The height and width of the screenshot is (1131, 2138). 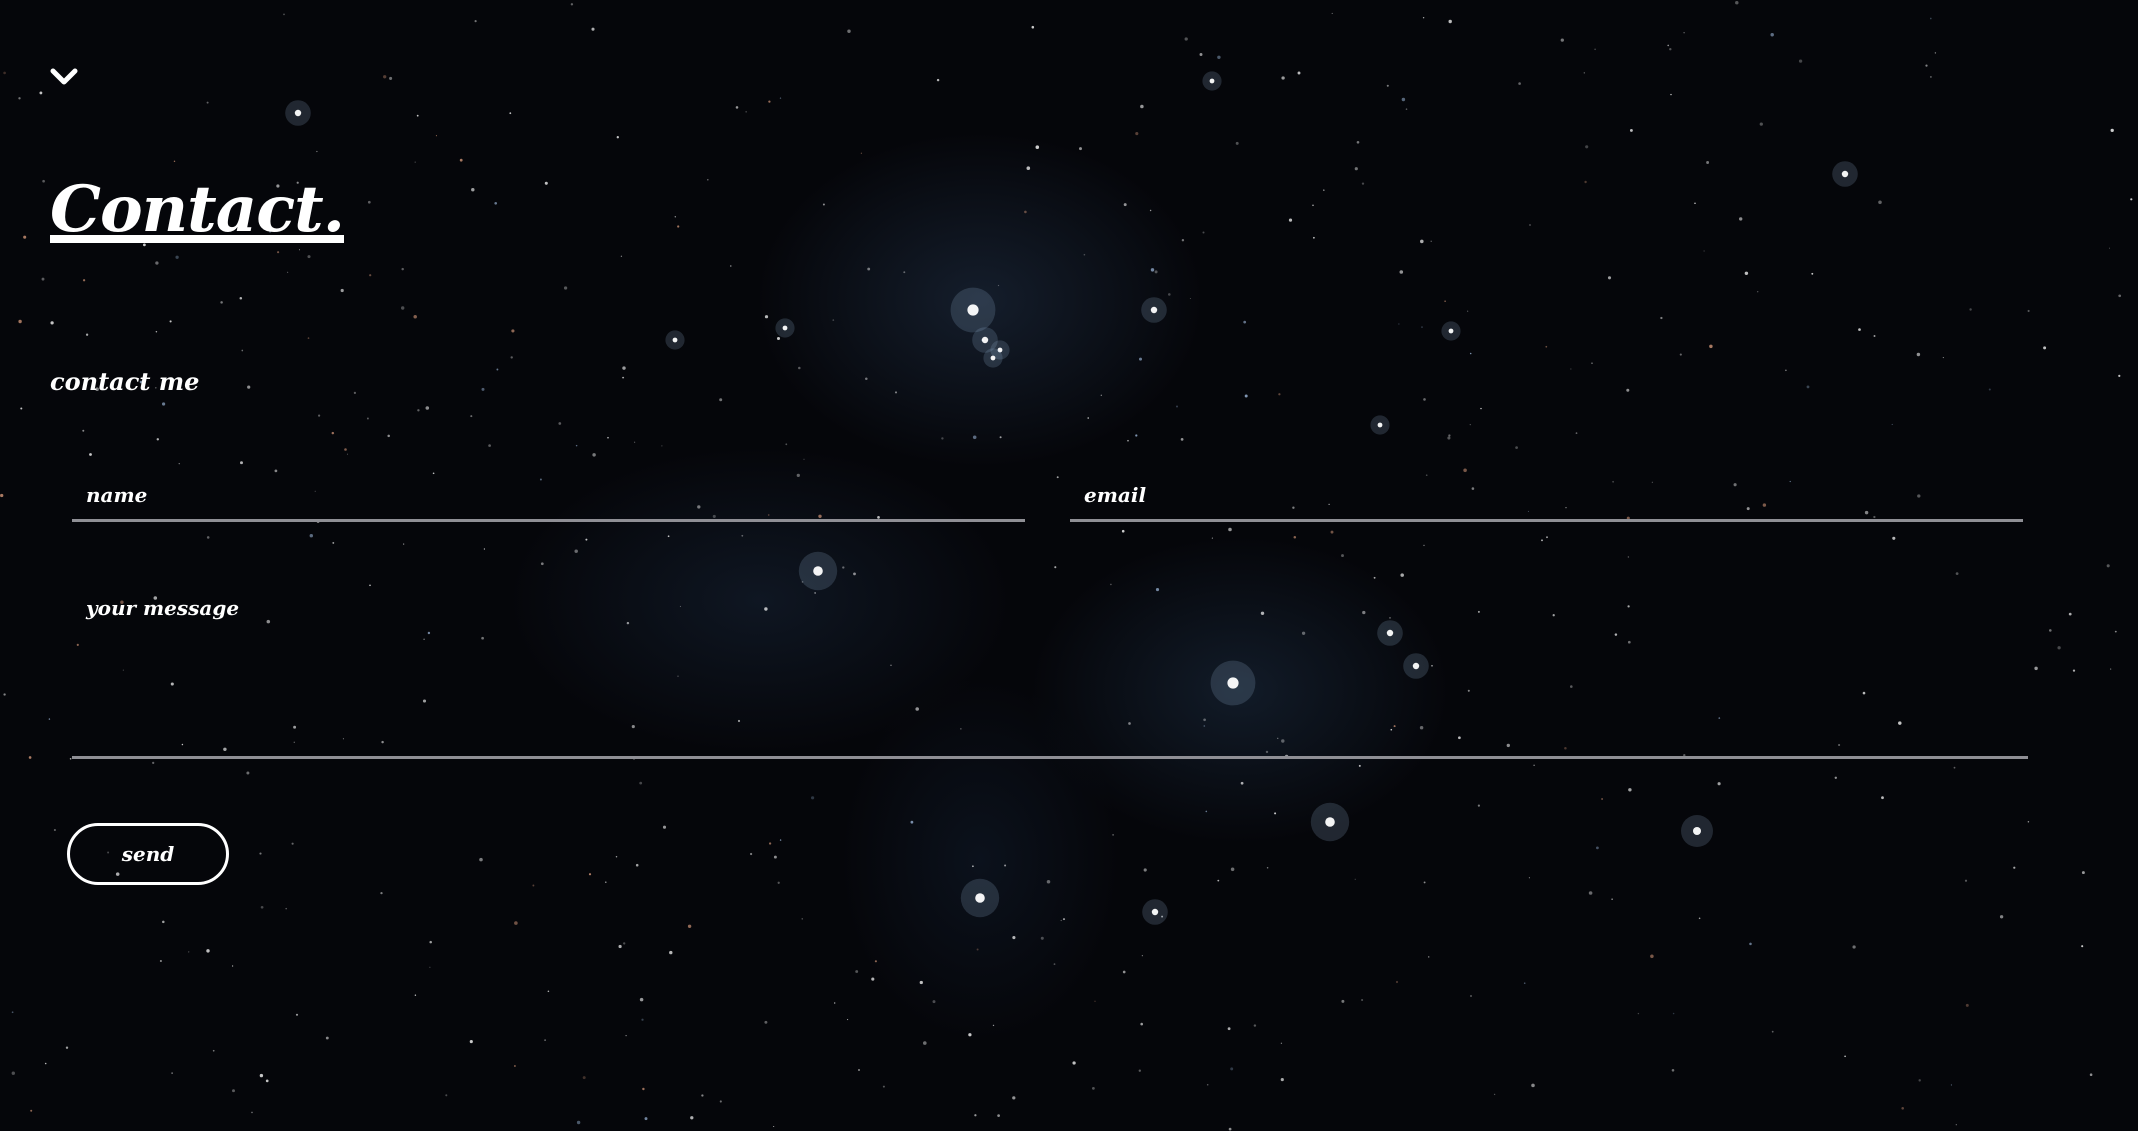 I want to click on send-button: send, so click(x=148, y=854).